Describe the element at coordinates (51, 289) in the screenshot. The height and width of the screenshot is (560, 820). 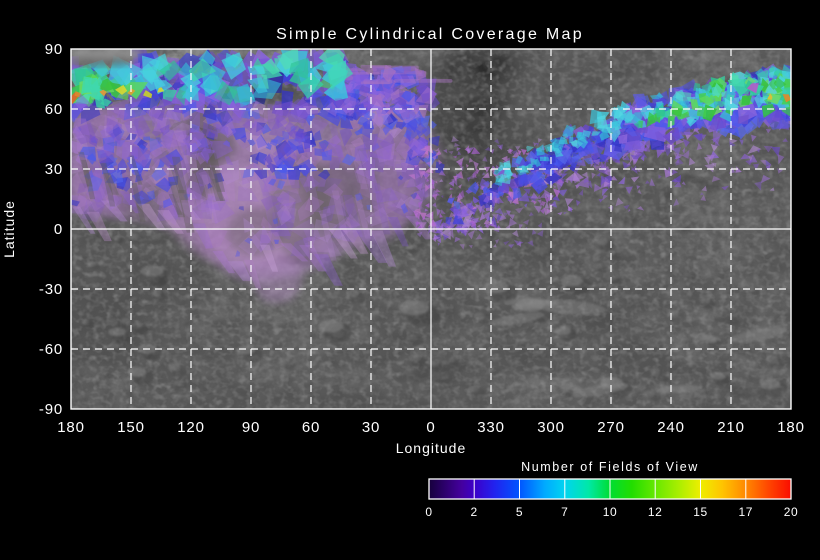
I see `svg-text: -30` at that location.